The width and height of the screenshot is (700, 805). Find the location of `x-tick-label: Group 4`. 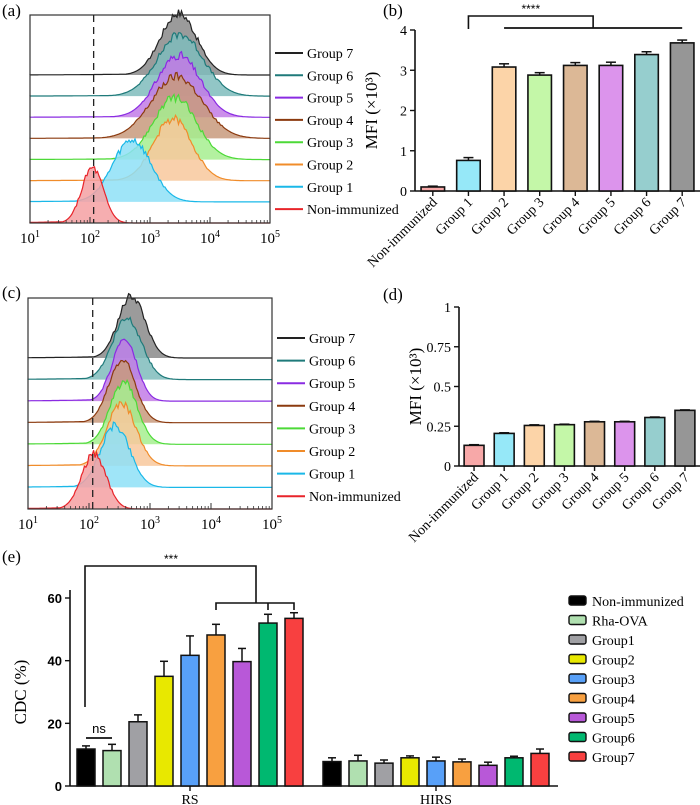

x-tick-label: Group 4 is located at coordinates (561, 216).